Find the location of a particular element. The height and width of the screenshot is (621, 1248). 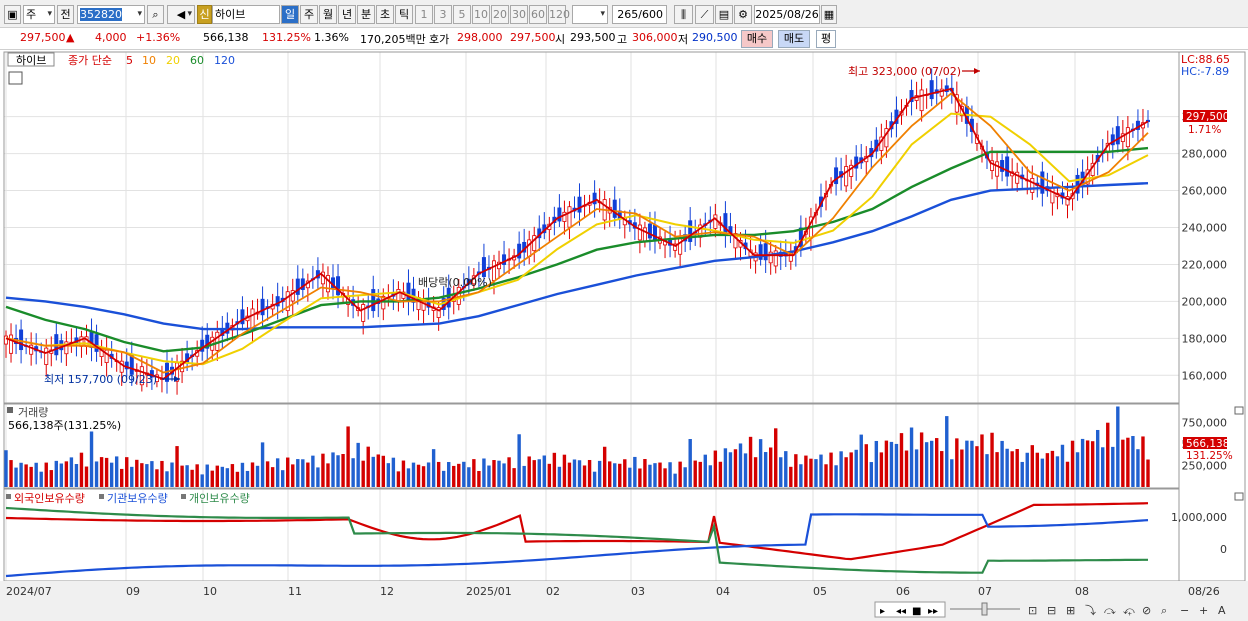

save-icon: ▤ is located at coordinates (724, 14).